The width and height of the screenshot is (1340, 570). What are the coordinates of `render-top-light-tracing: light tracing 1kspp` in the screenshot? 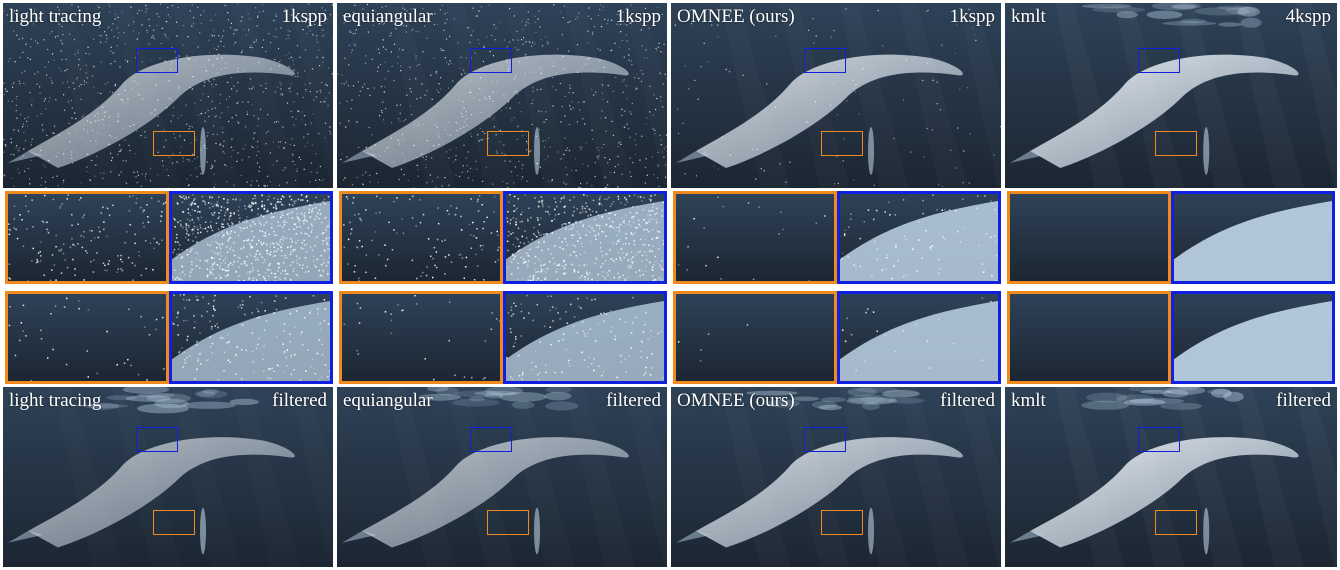 It's located at (168, 95).